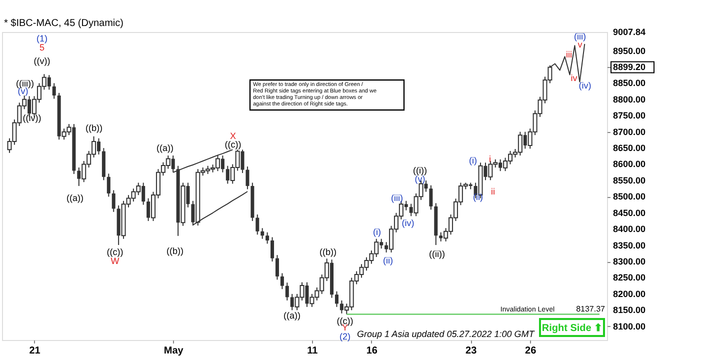  I want to click on annotation: 8137.37, so click(591, 309).